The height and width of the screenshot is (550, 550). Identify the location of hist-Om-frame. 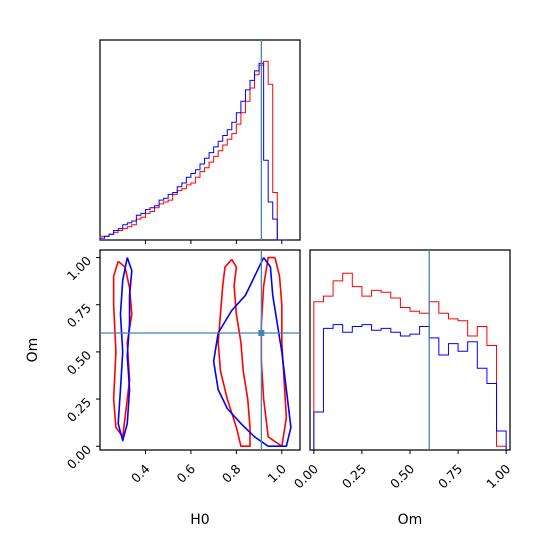
(410, 350).